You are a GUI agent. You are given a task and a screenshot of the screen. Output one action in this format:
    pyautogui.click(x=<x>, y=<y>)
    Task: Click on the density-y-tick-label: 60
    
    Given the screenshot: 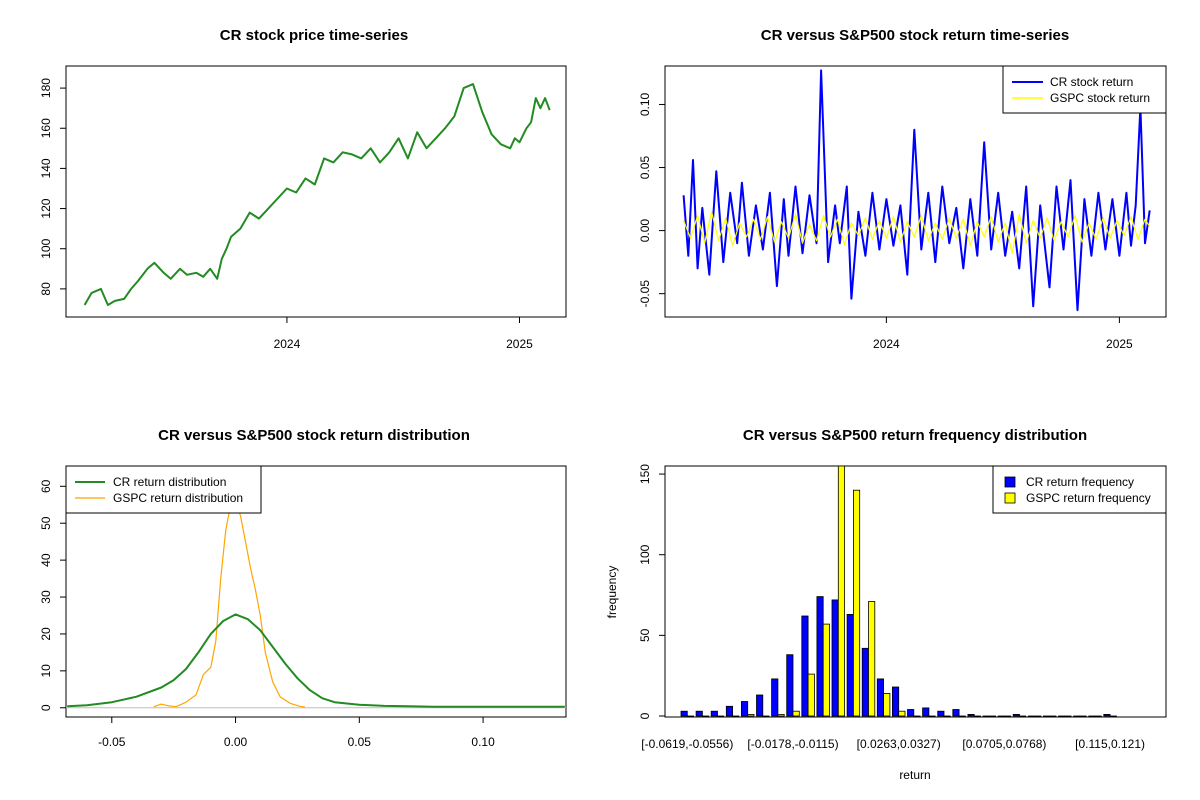 What is the action you would take?
    pyautogui.click(x=46, y=486)
    